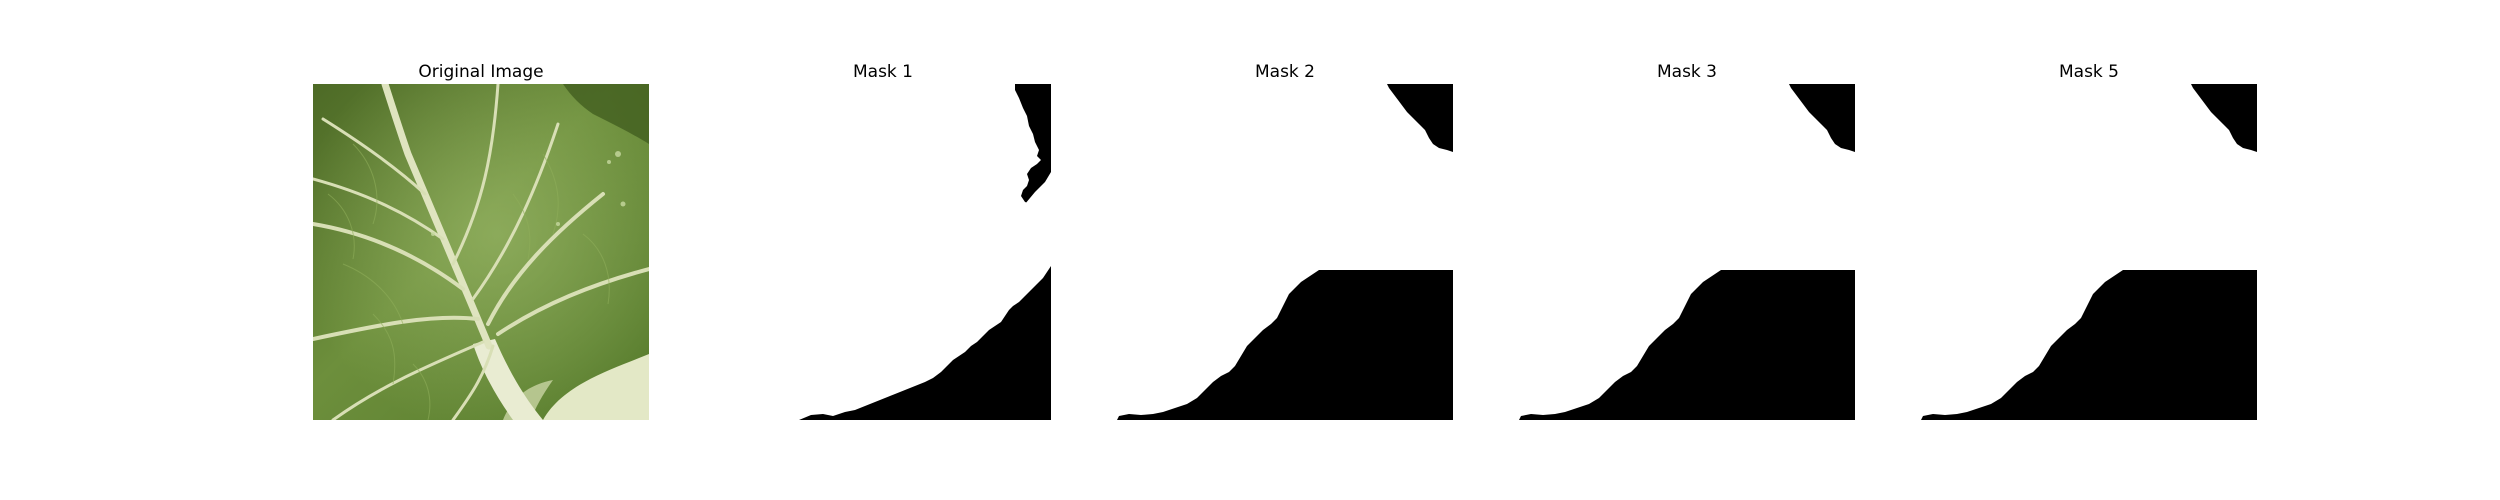  I want to click on mask-5-panel: Mask 5, so click(2089, 240).